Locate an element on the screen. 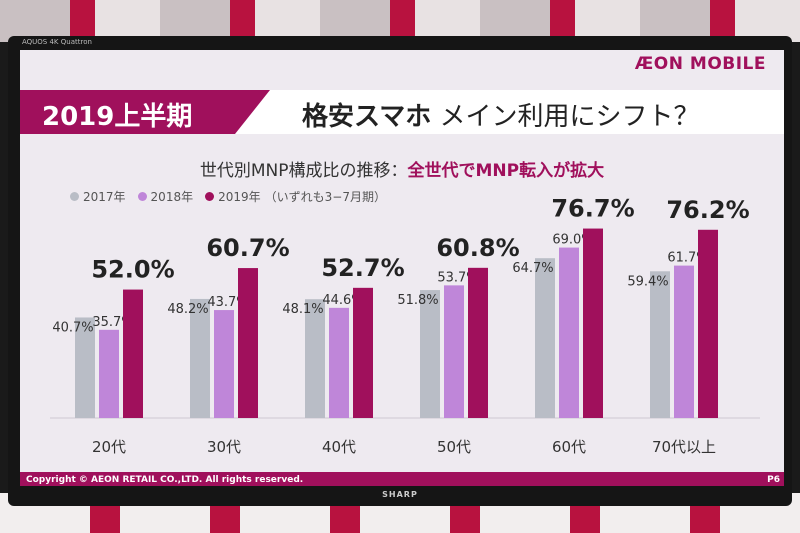 Image resolution: width=800 pixels, height=533 pixels. data-label: 51.8% is located at coordinates (417, 300).